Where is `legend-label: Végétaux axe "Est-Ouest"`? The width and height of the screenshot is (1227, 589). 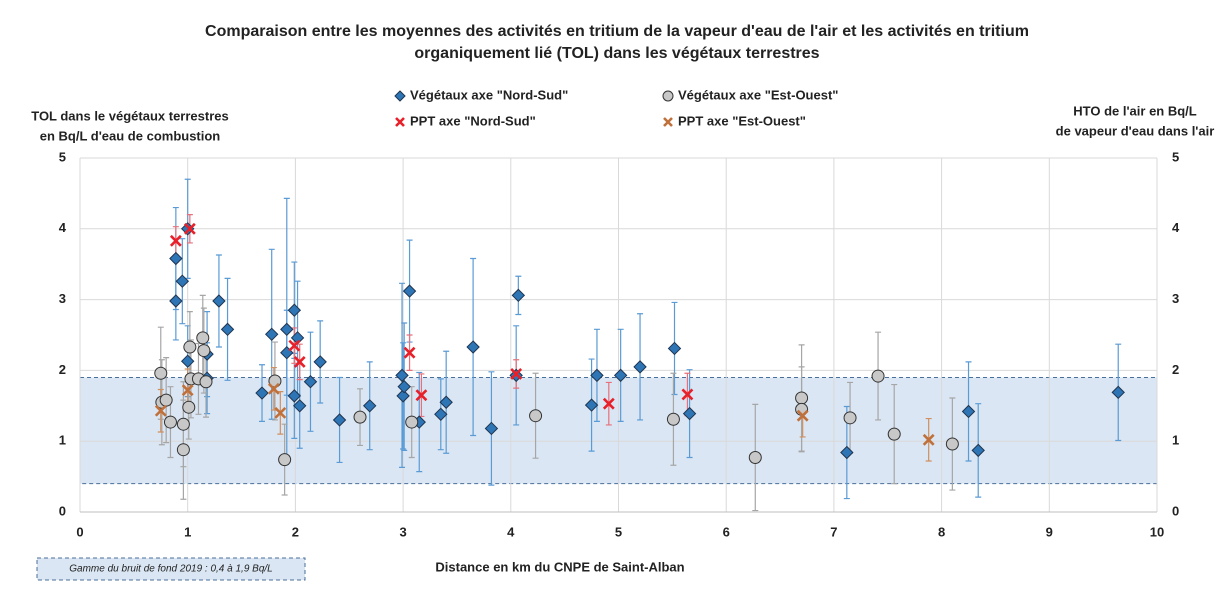 legend-label: Végétaux axe "Est-Ouest" is located at coordinates (758, 94).